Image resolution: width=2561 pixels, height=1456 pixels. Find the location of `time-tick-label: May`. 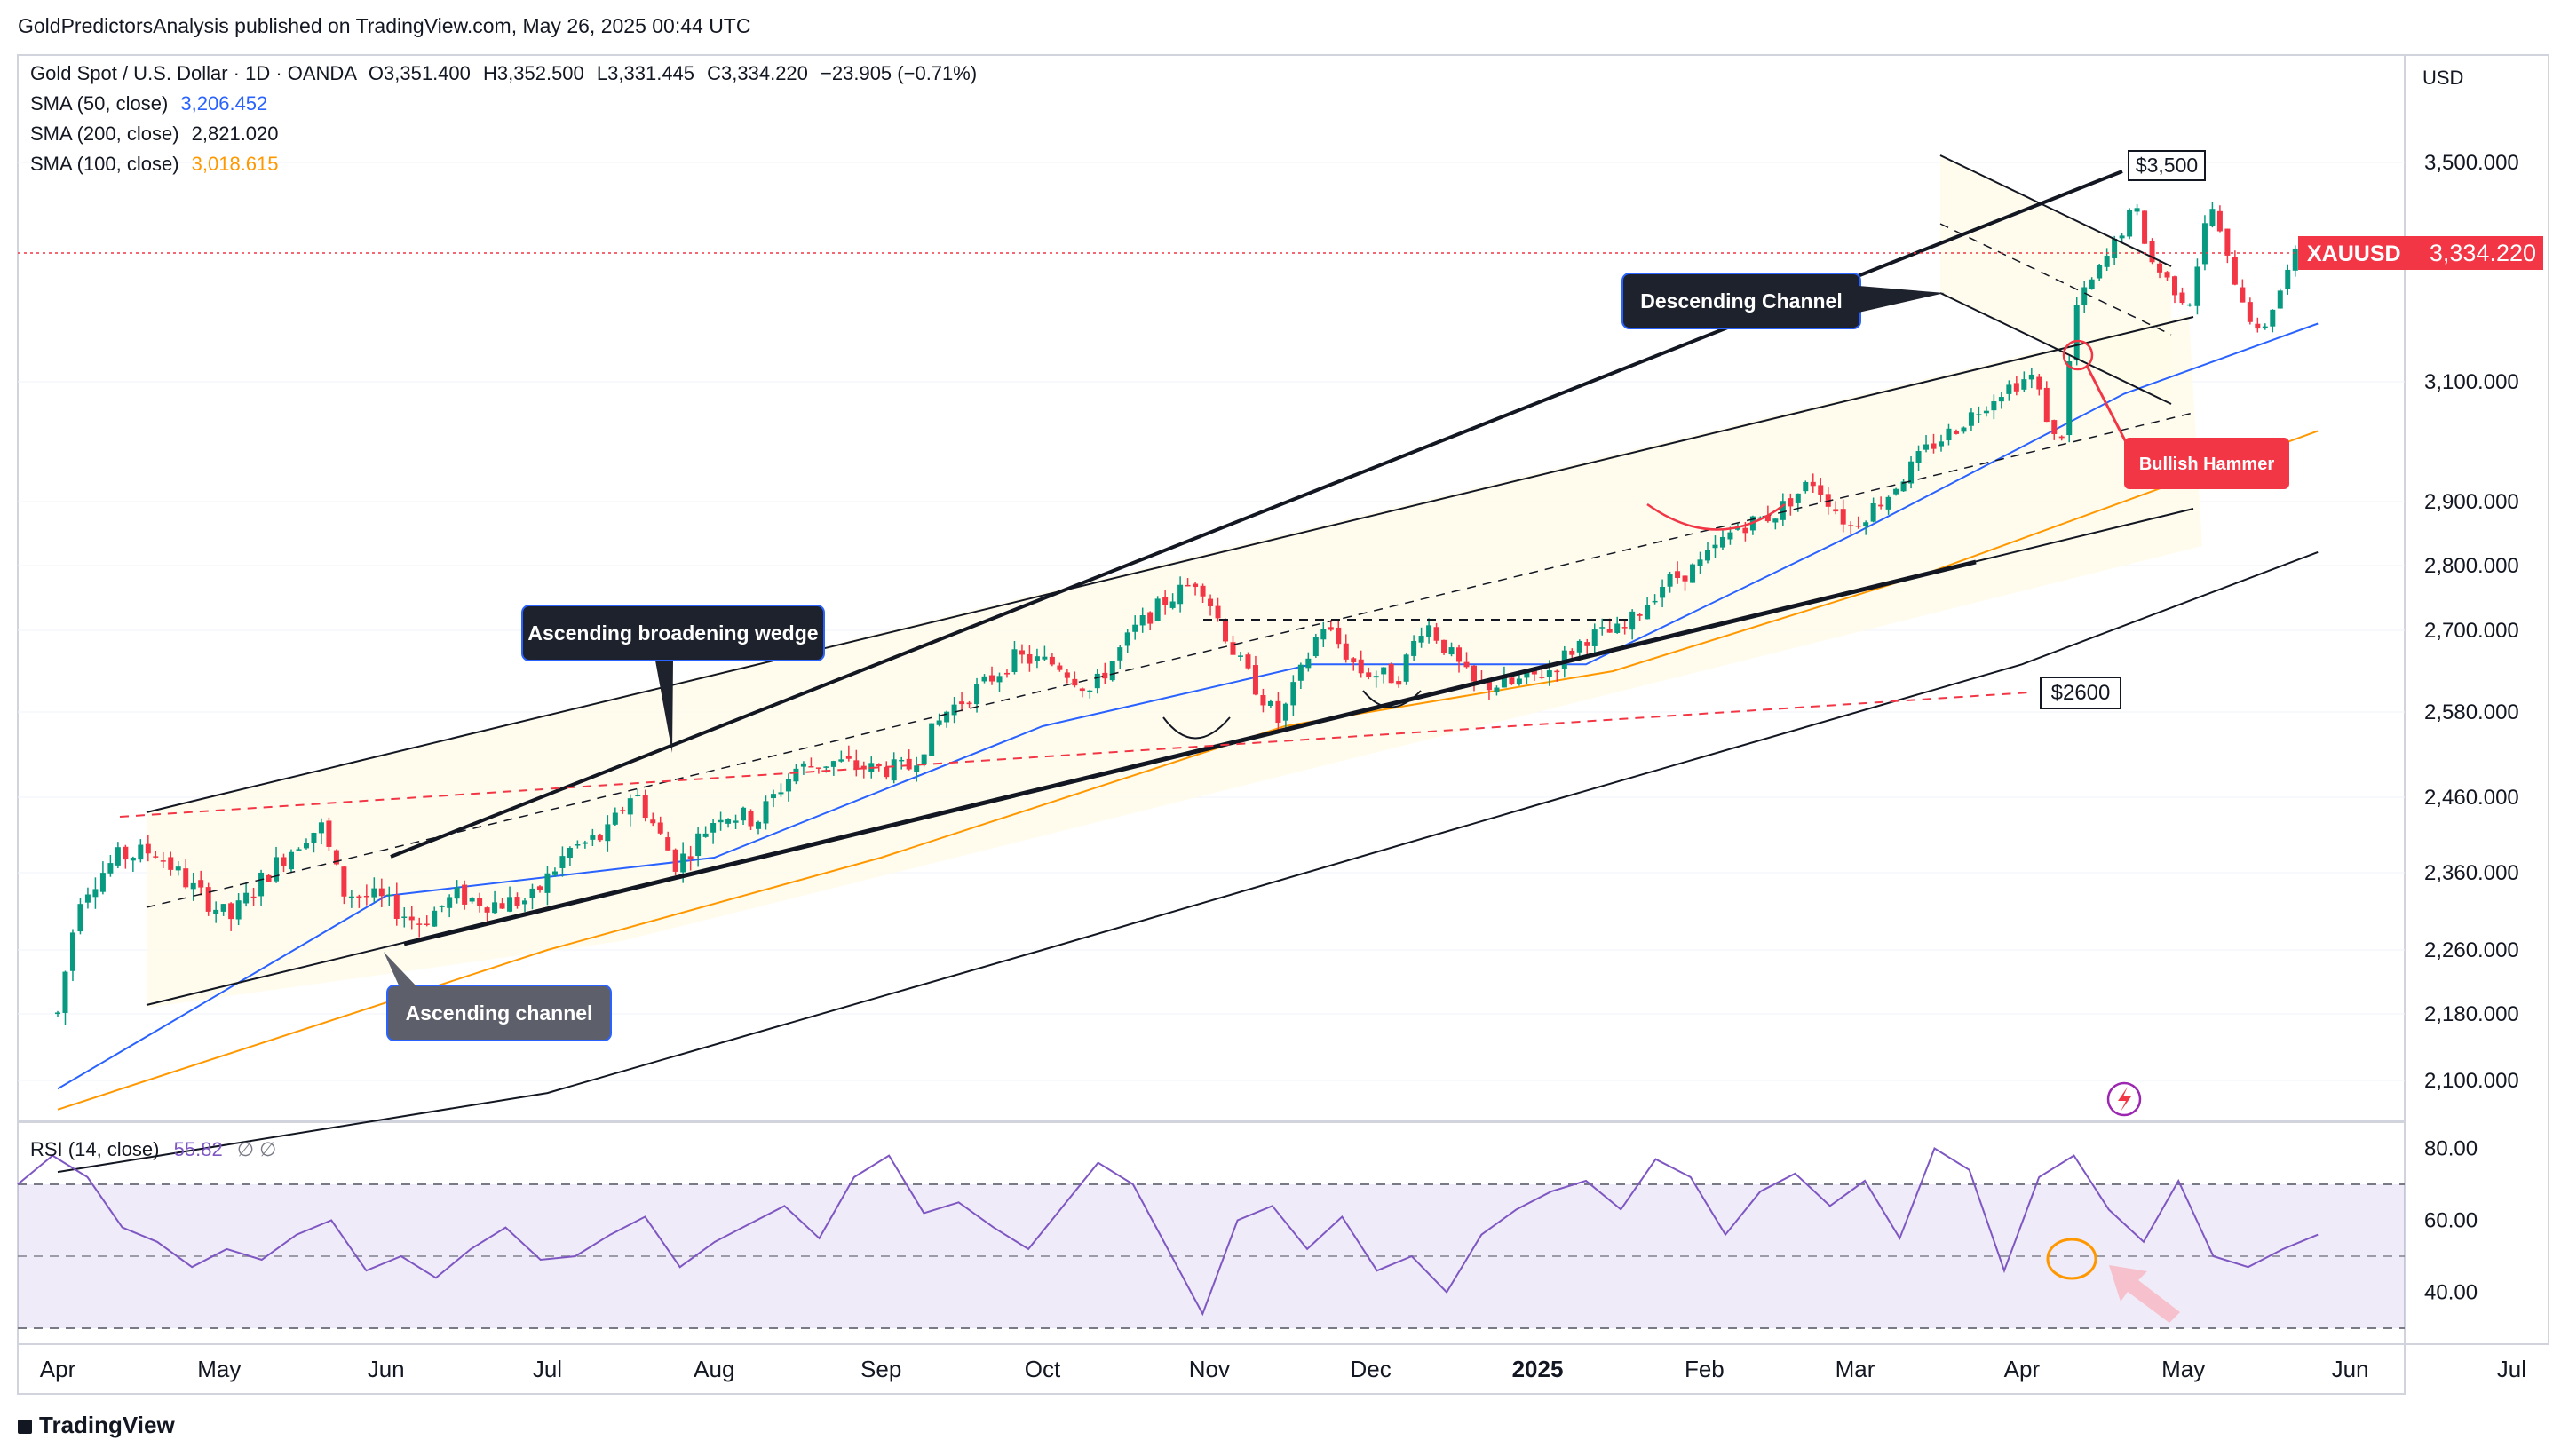

time-tick-label: May is located at coordinates (2183, 1369).